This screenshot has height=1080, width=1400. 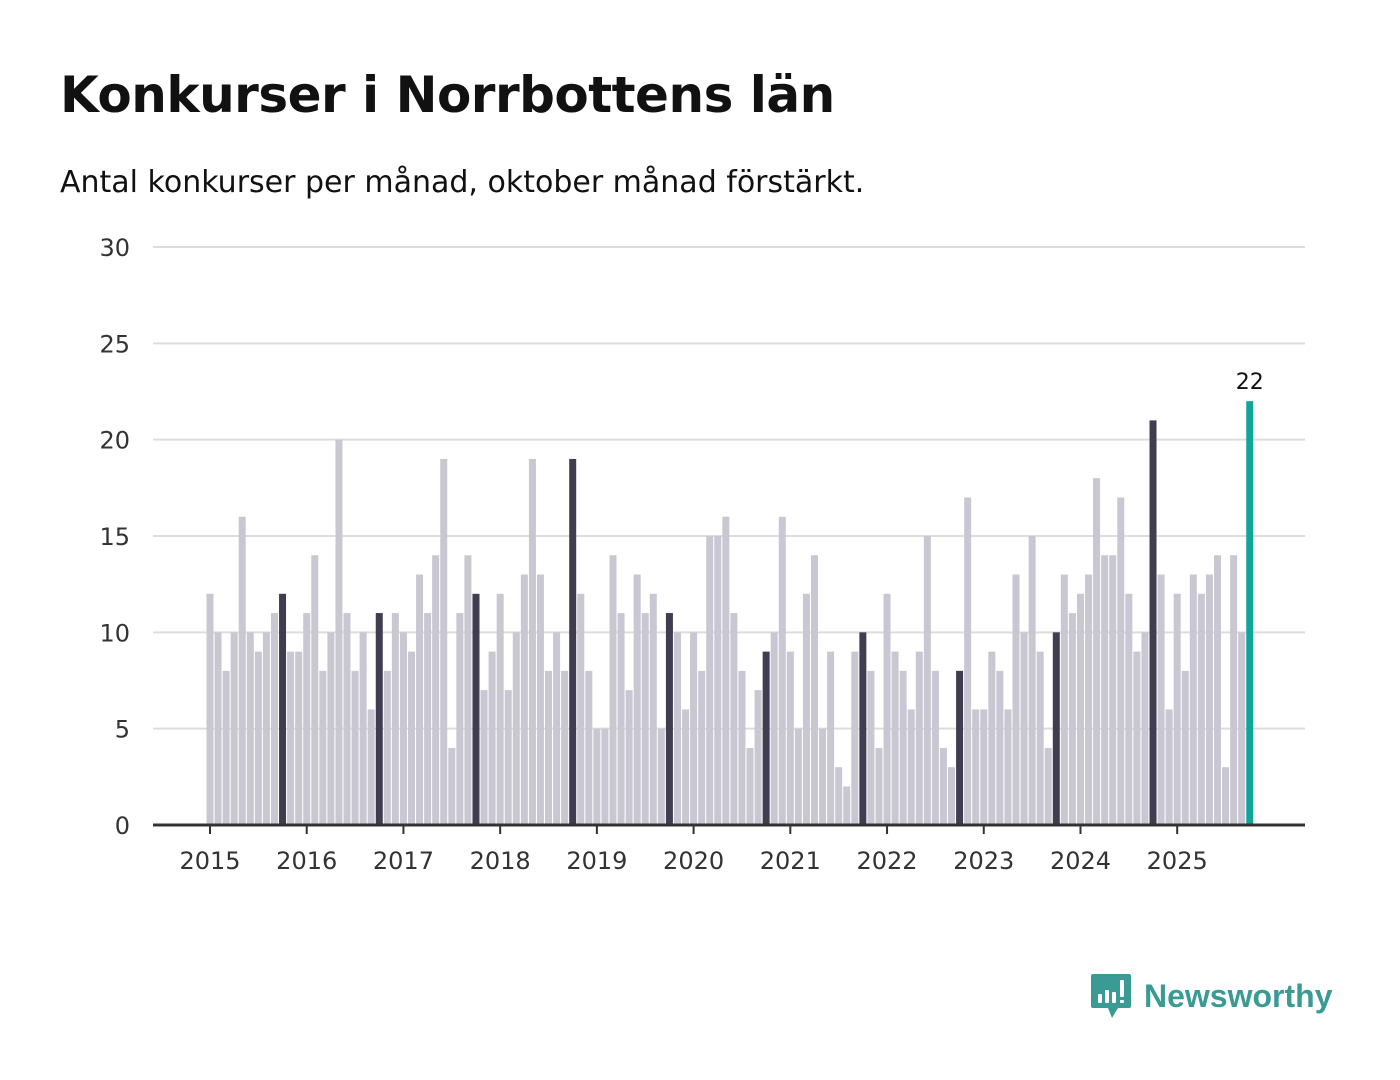 What do you see at coordinates (693, 861) in the screenshot?
I see `x-tick-label: 2020` at bounding box center [693, 861].